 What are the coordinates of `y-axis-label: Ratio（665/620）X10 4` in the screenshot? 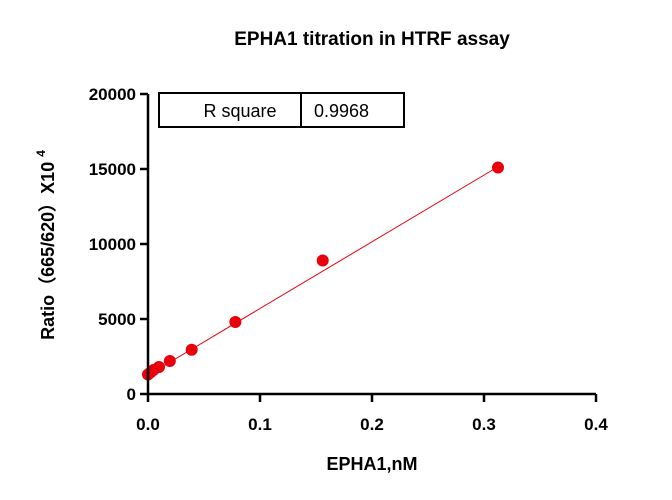 It's located at (46, 245).